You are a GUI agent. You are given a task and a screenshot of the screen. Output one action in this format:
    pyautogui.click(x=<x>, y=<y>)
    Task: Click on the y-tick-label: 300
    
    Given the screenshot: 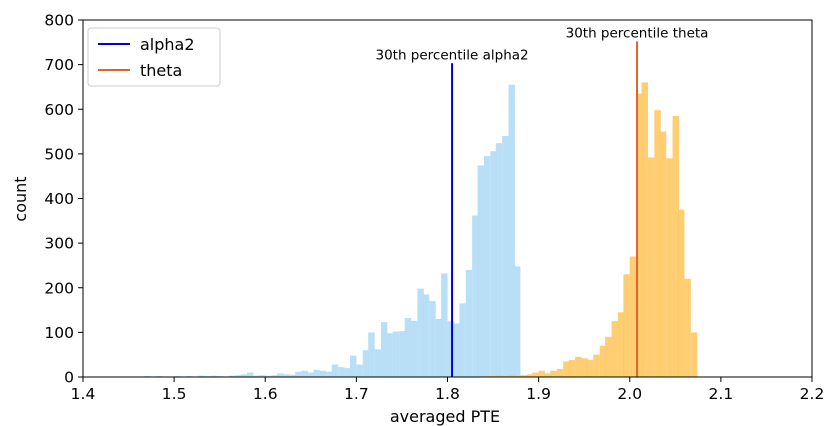 What is the action you would take?
    pyautogui.click(x=59, y=244)
    